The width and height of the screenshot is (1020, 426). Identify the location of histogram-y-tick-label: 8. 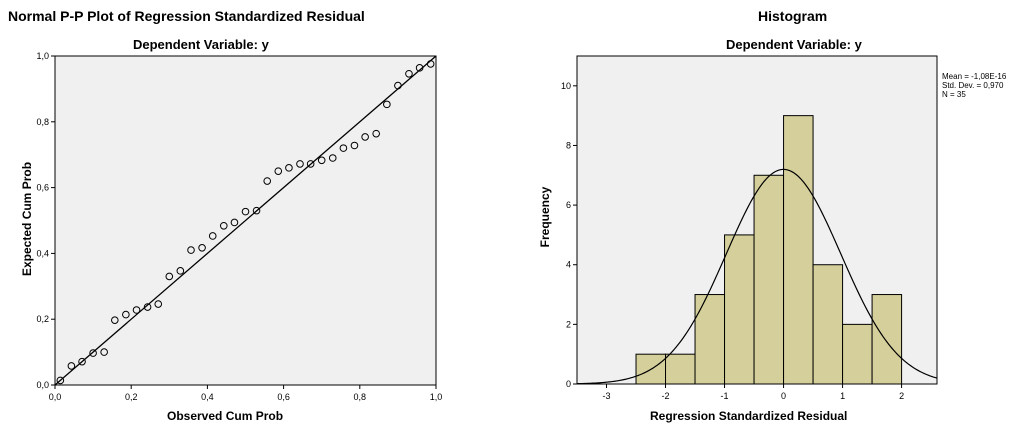
(568, 145).